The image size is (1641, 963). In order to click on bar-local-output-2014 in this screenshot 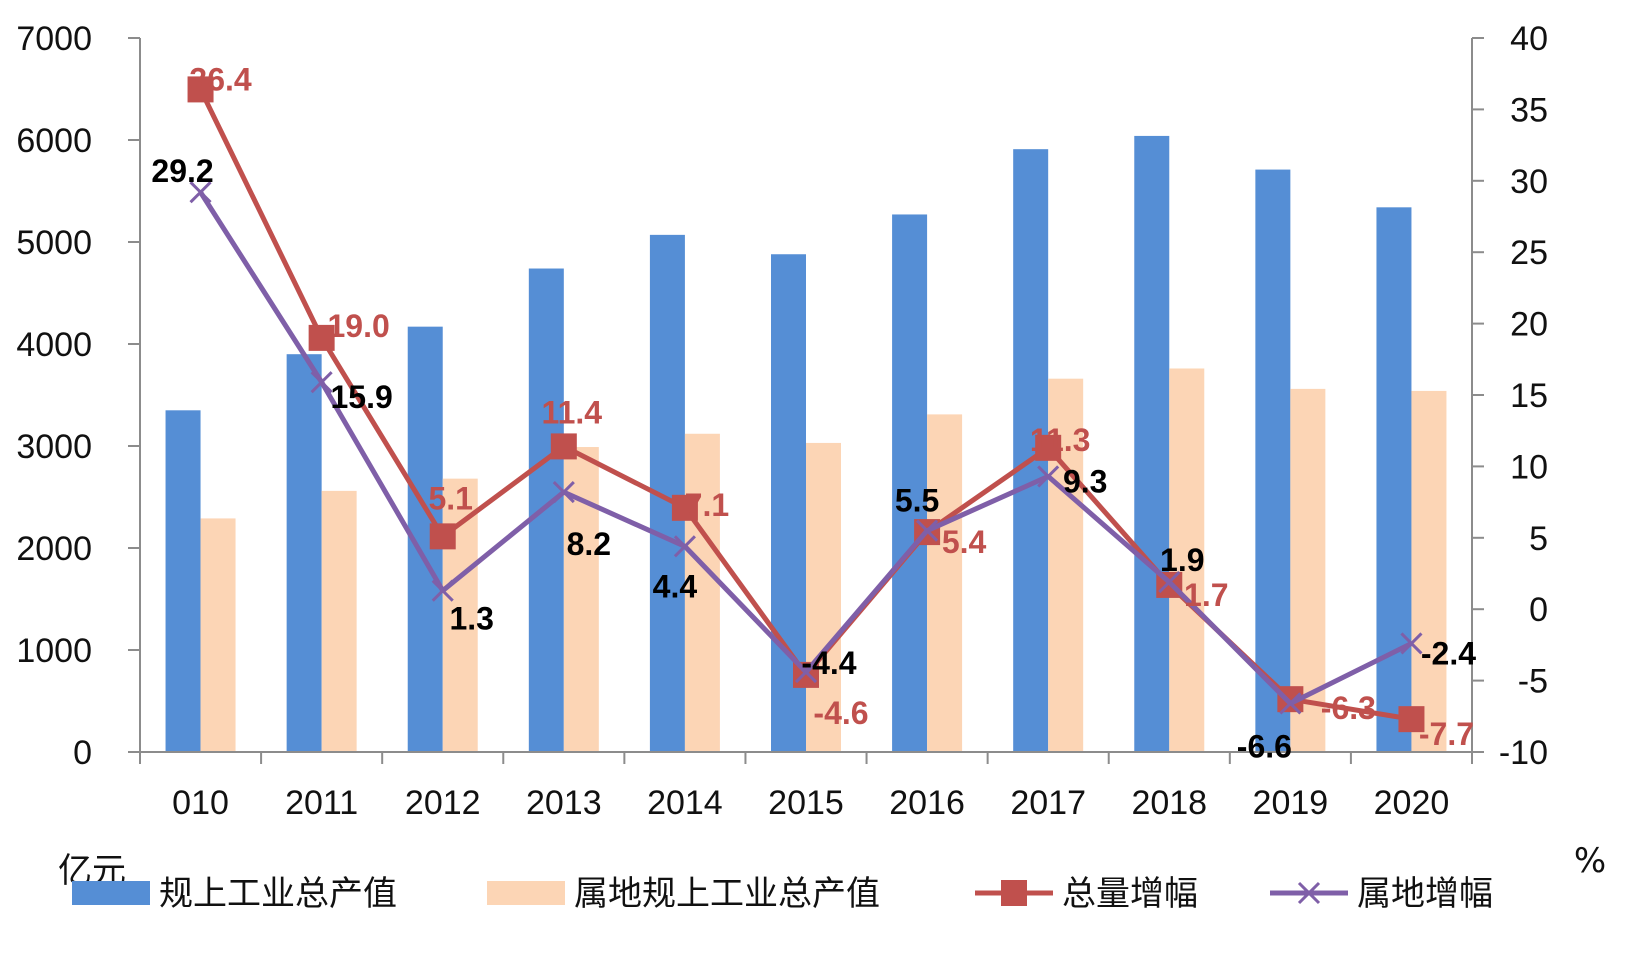, I will do `click(702, 592)`.